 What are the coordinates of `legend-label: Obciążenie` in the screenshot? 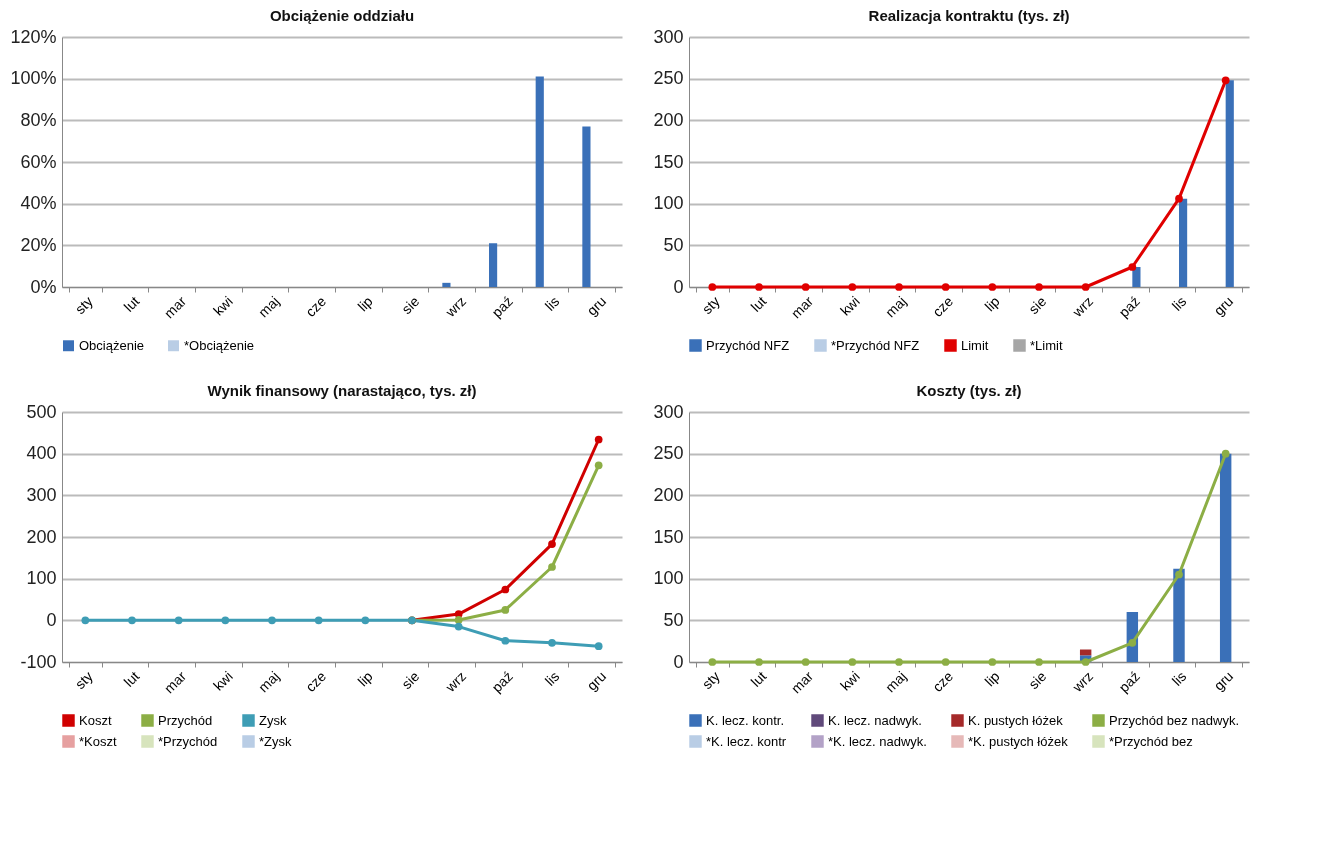 It's located at (112, 345).